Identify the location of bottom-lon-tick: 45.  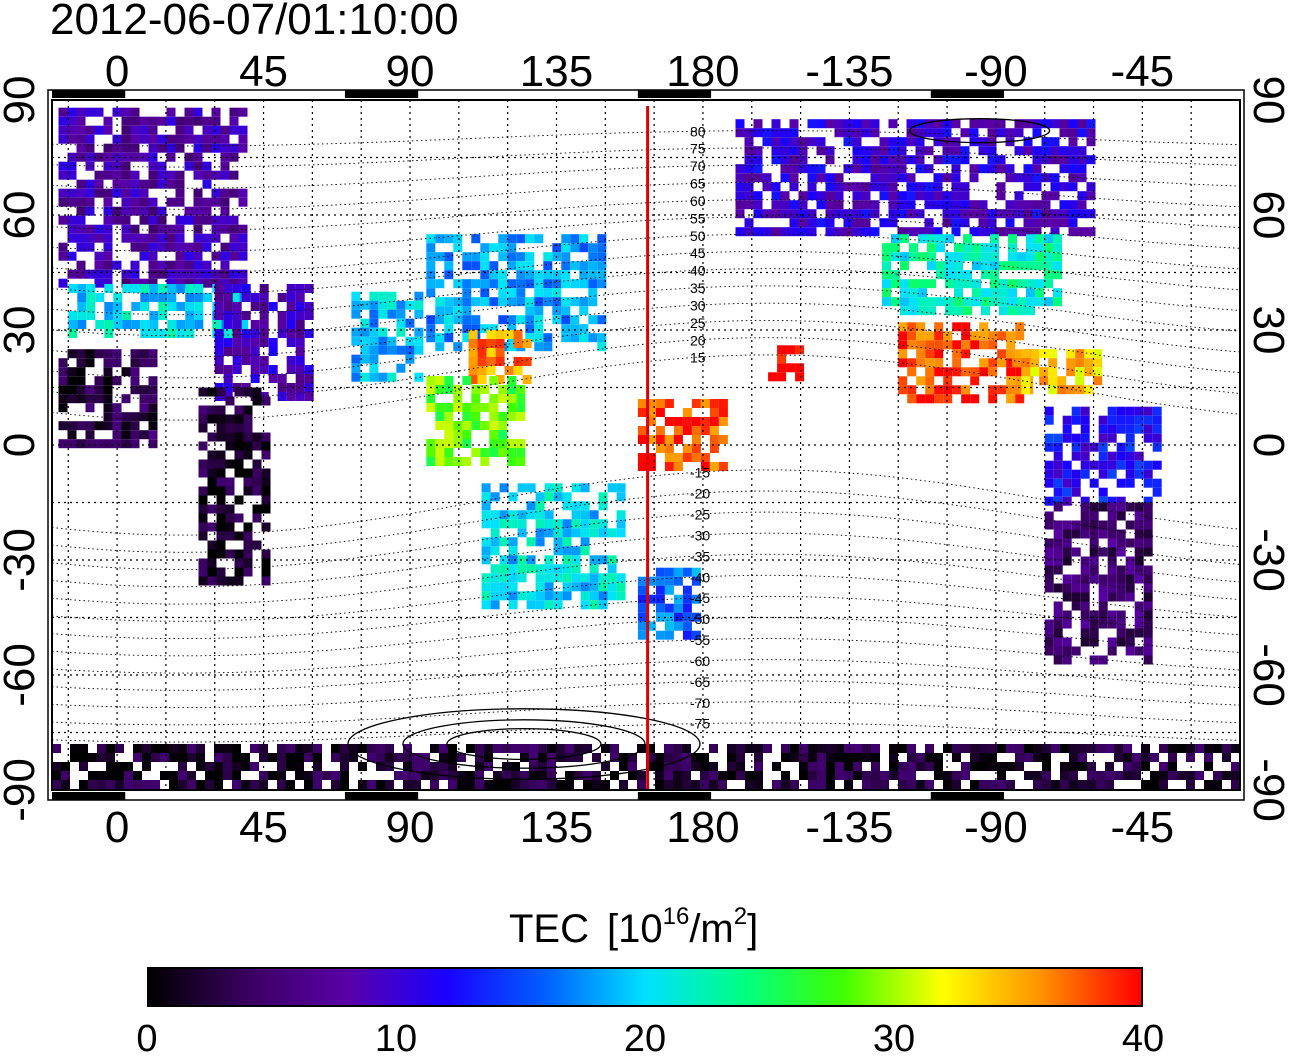
(264, 827).